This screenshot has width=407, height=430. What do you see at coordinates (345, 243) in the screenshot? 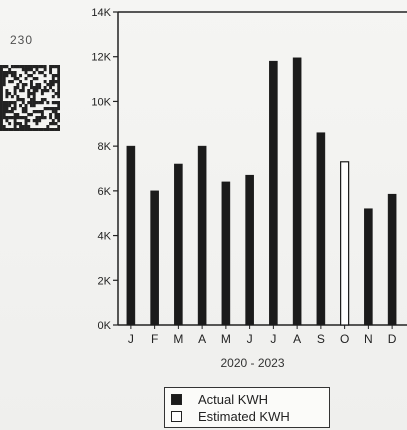
I see `bar-estimated` at bounding box center [345, 243].